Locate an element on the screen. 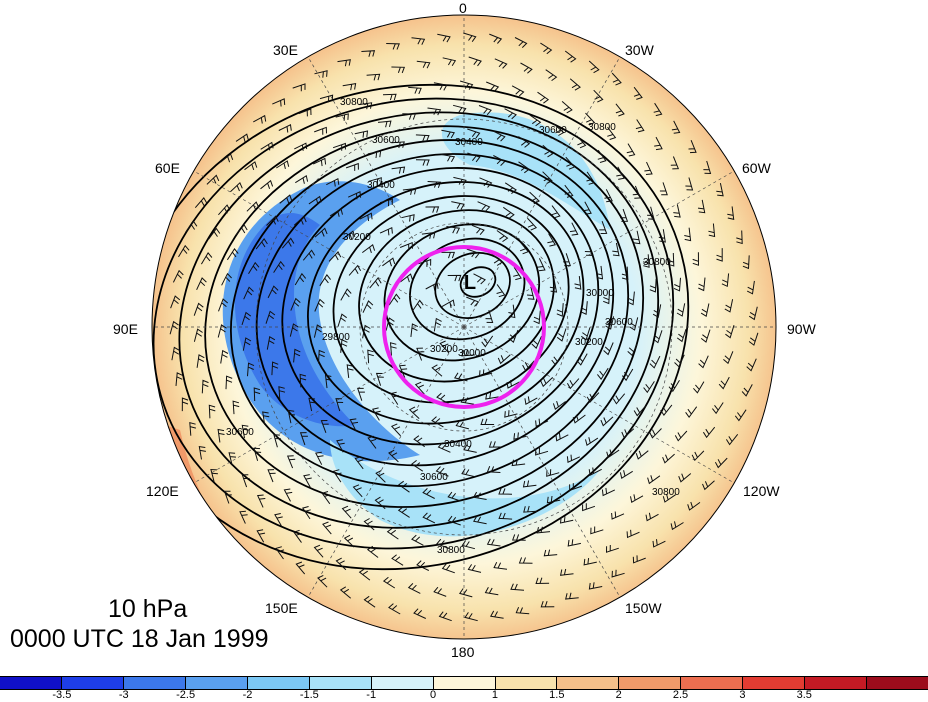  lon-label-150w: 150W is located at coordinates (643, 608).